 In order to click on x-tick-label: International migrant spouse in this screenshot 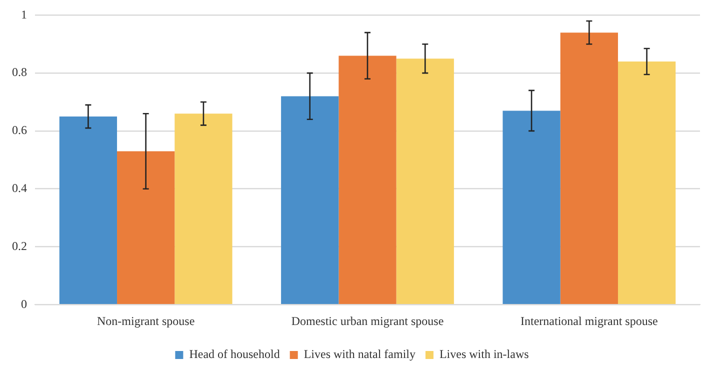, I will do `click(589, 321)`.